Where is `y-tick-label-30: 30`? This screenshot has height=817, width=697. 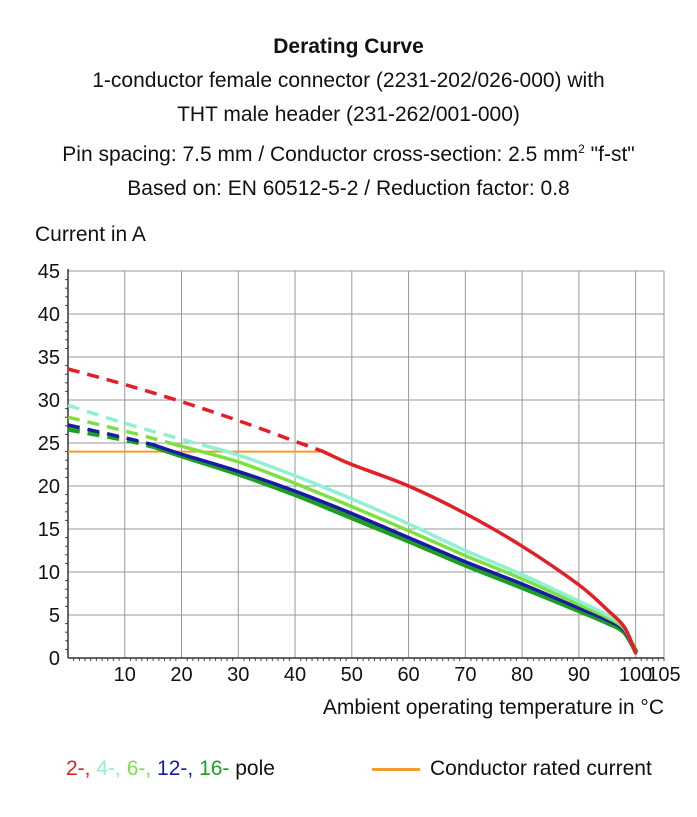
y-tick-label-30: 30 is located at coordinates (49, 401).